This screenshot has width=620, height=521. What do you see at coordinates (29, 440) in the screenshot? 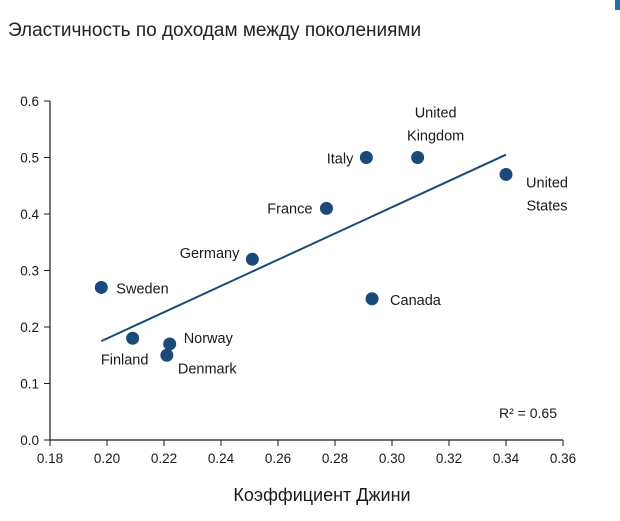
I see `y-tick-label: 0.0` at bounding box center [29, 440].